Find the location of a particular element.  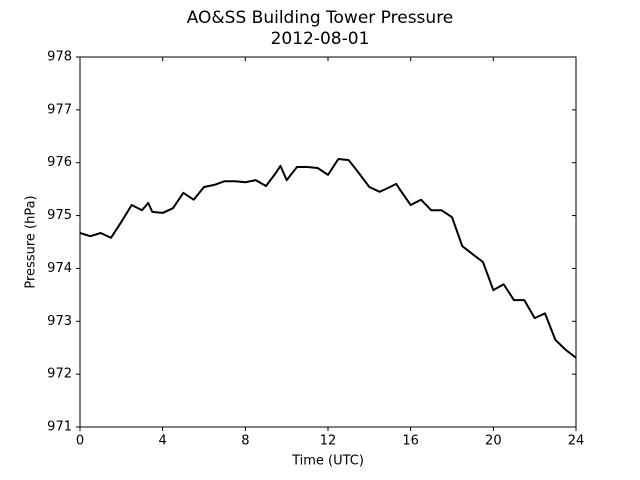

y-tick-label: 978 is located at coordinates (59, 57).